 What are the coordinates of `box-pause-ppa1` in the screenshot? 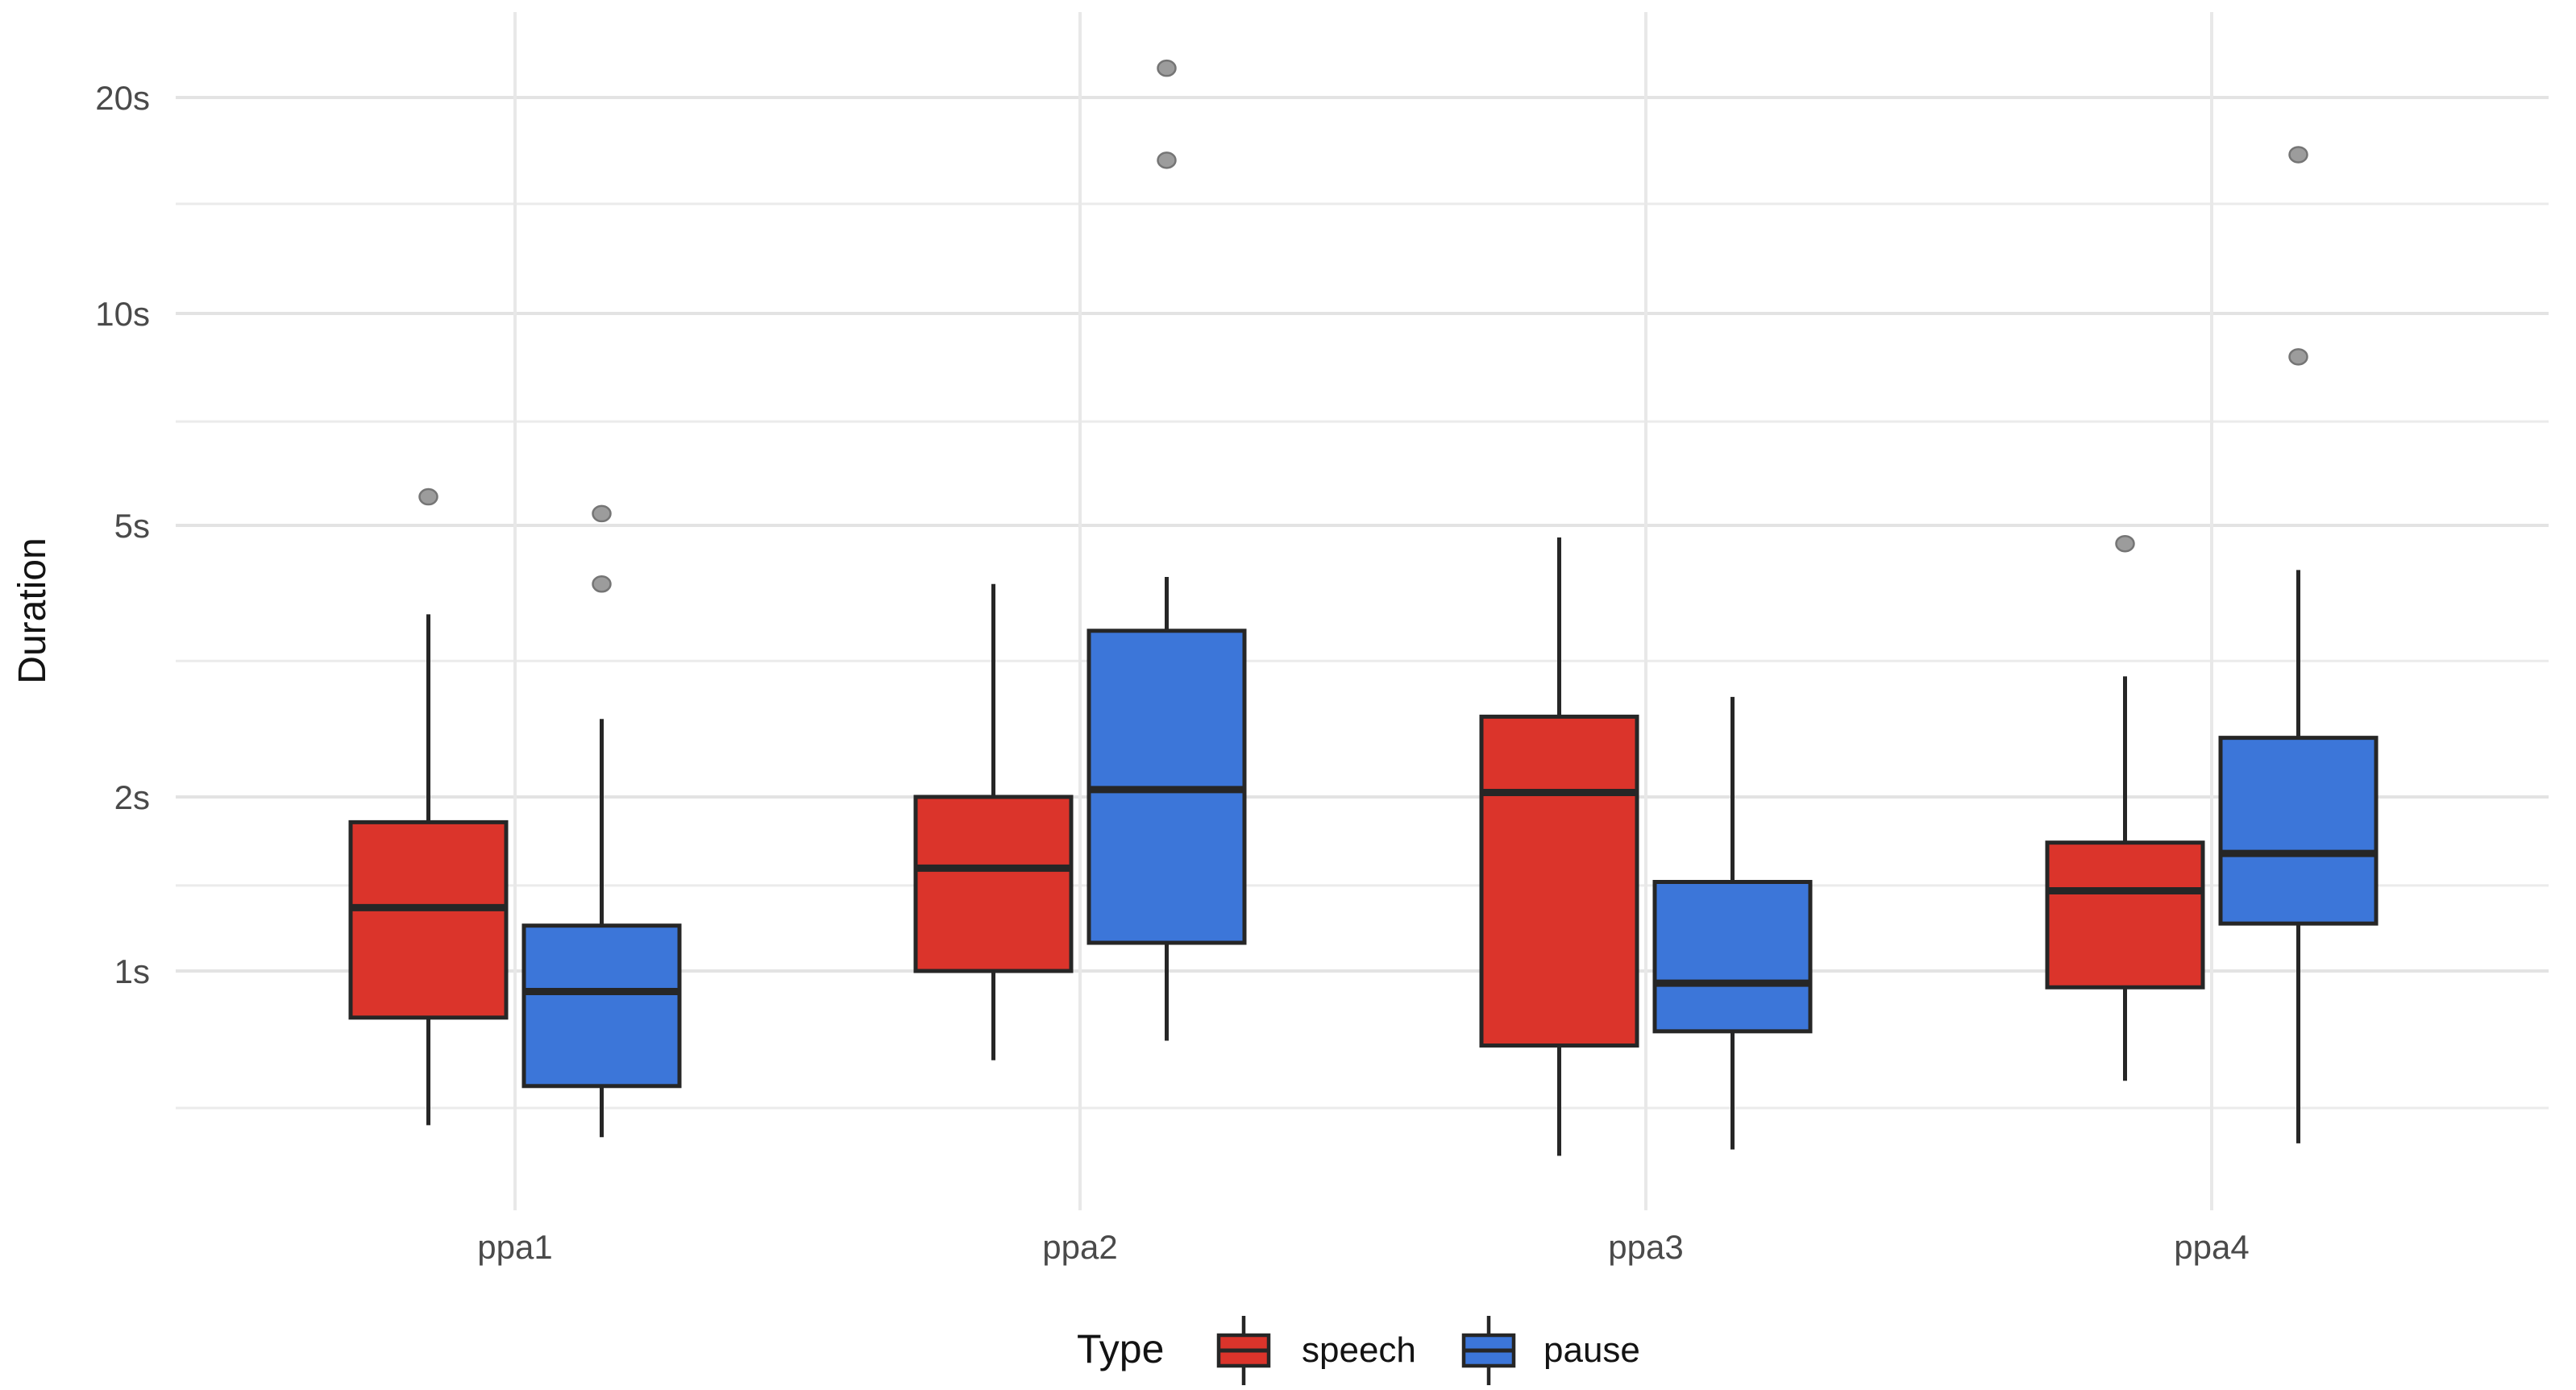 It's located at (601, 928).